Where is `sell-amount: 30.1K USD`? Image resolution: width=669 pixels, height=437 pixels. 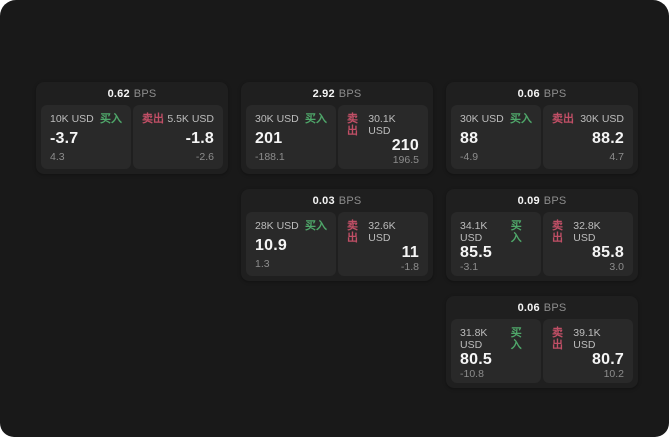
sell-amount: 30.1K USD is located at coordinates (382, 125).